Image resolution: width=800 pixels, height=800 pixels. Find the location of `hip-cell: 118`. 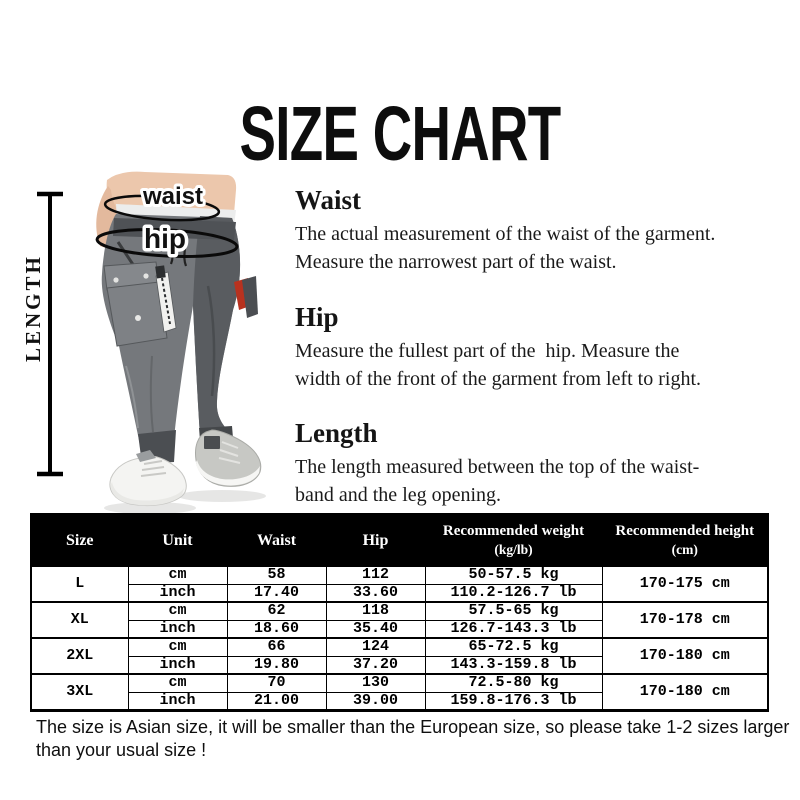

hip-cell: 118 is located at coordinates (375, 611).